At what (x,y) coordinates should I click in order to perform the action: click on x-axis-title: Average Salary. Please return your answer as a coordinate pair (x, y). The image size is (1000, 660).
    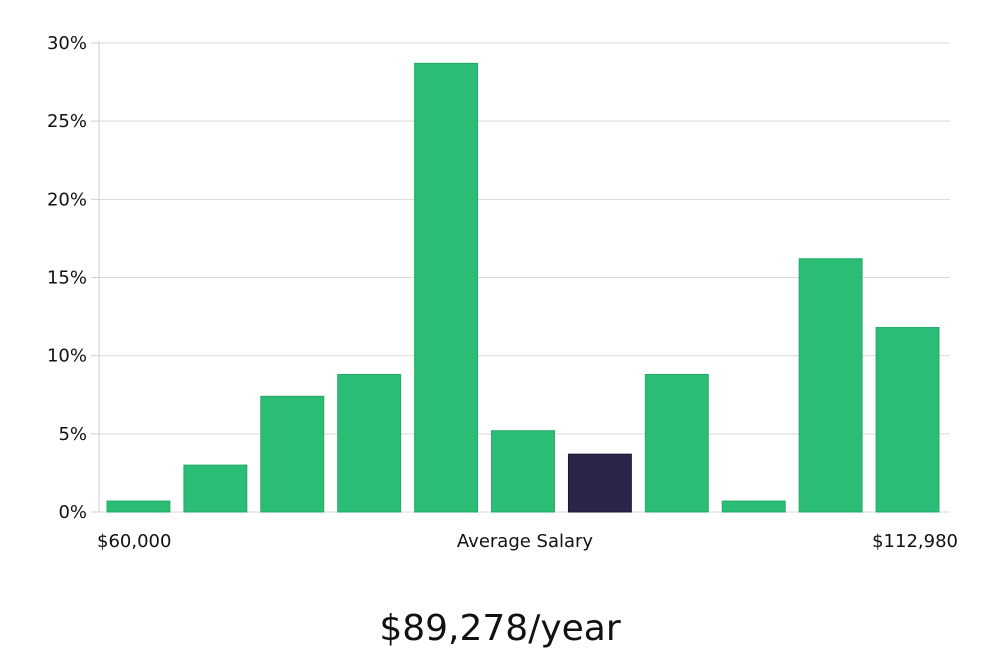
    Looking at the image, I should click on (525, 541).